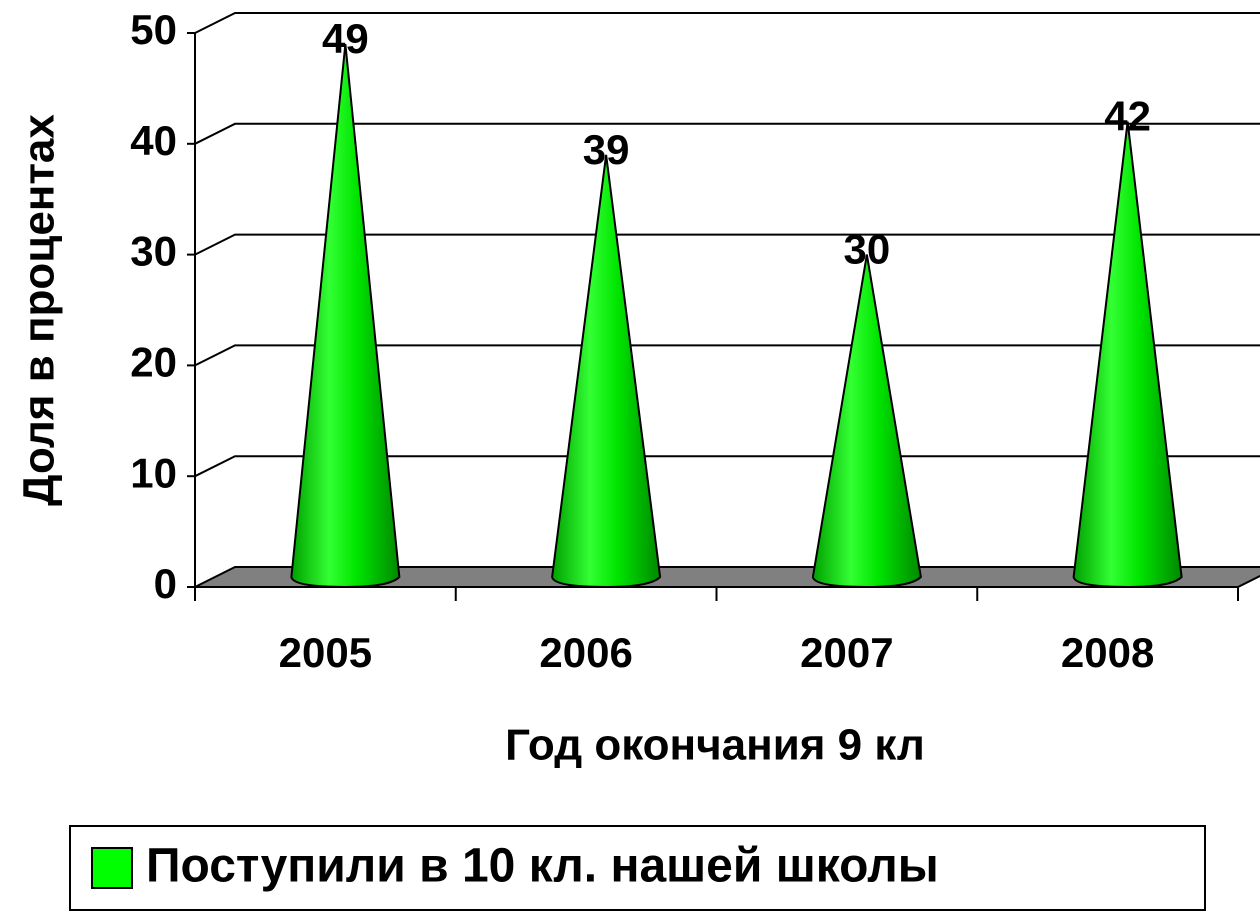  What do you see at coordinates (153, 472) in the screenshot?
I see `y-tick-label: 10` at bounding box center [153, 472].